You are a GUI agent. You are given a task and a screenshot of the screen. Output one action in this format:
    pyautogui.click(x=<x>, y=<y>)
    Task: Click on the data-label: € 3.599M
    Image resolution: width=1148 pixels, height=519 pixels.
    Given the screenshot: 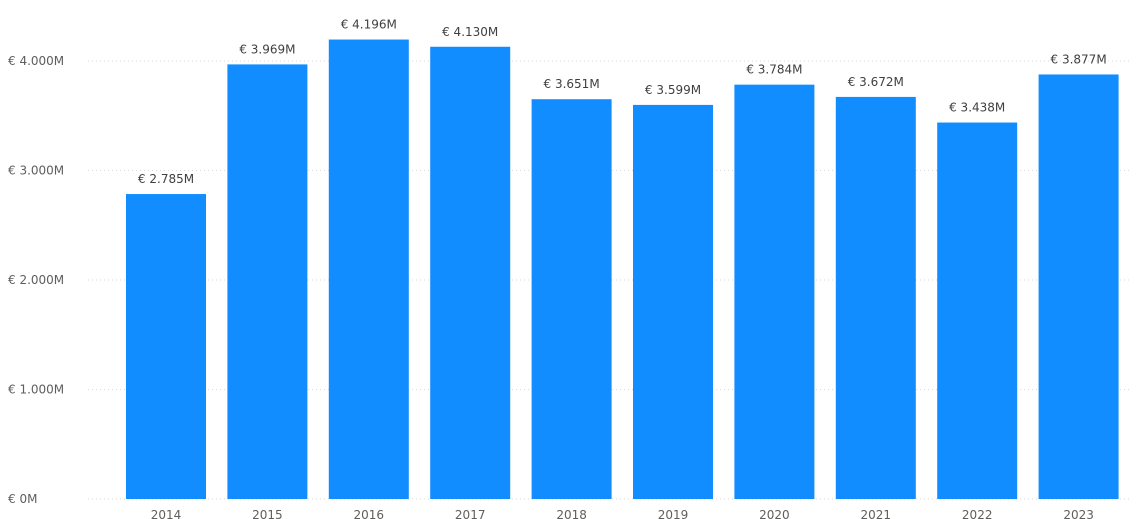 What is the action you would take?
    pyautogui.click(x=673, y=90)
    